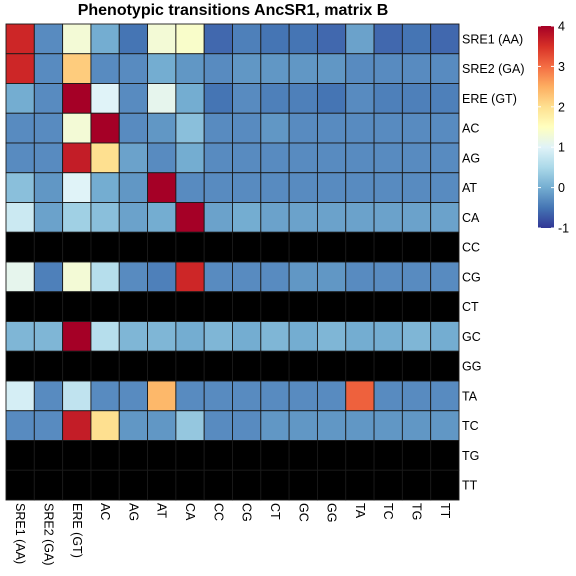  I want to click on color-legend-tick-label: 0, so click(561, 188).